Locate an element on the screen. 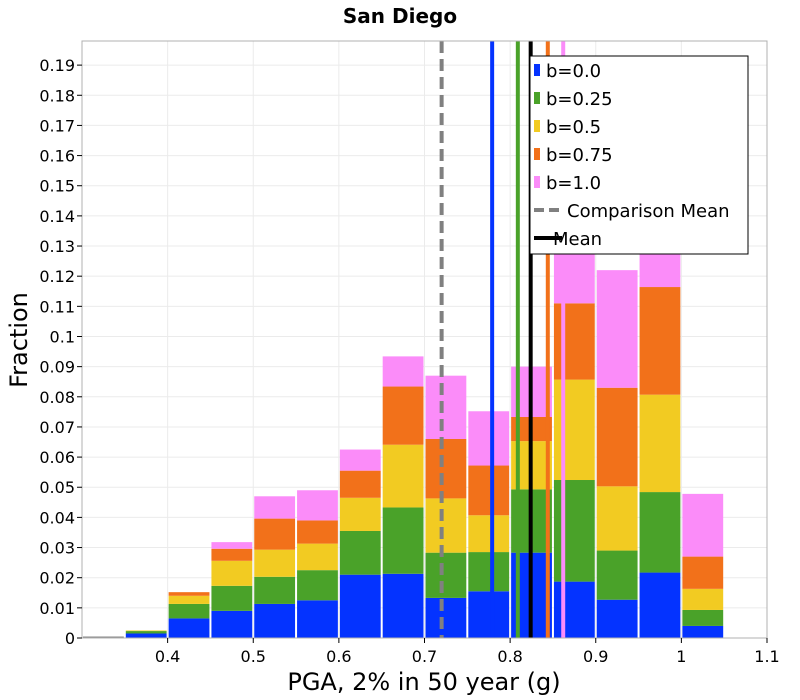 Image resolution: width=800 pixels, height=700 pixels. y-tick-label: 0.01 is located at coordinates (57, 608).